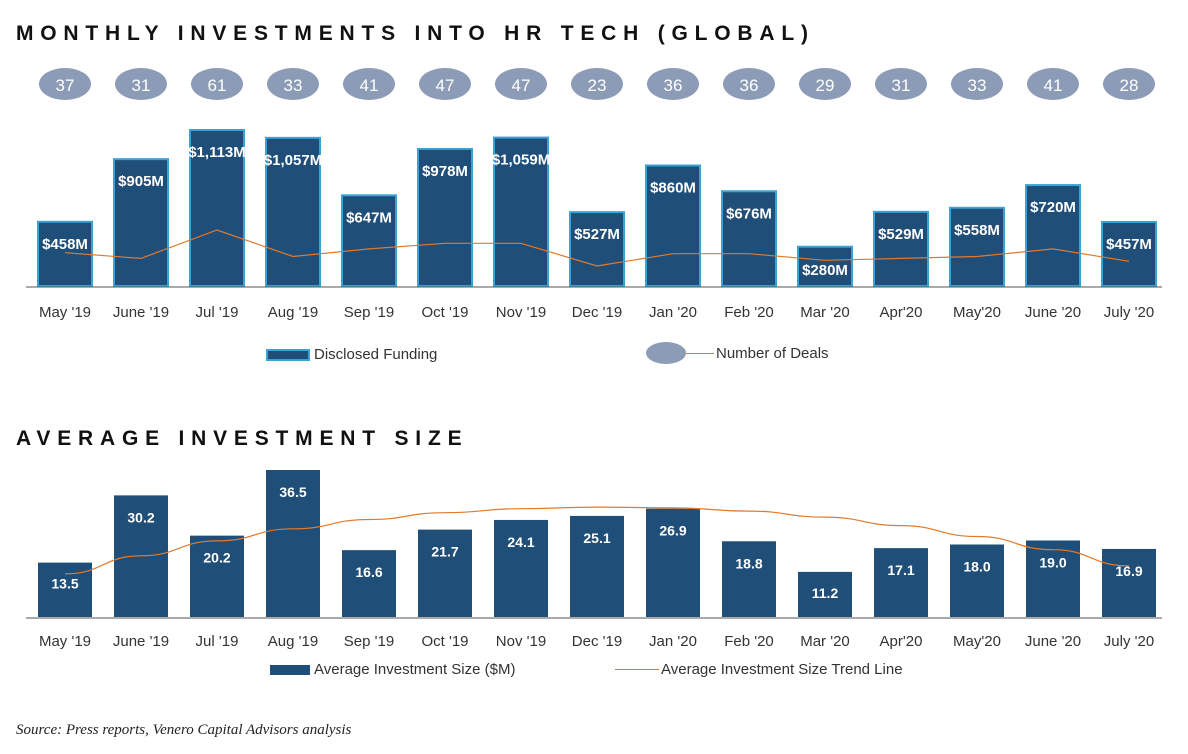  What do you see at coordinates (141, 181) in the screenshot?
I see `funding-label: $905M` at bounding box center [141, 181].